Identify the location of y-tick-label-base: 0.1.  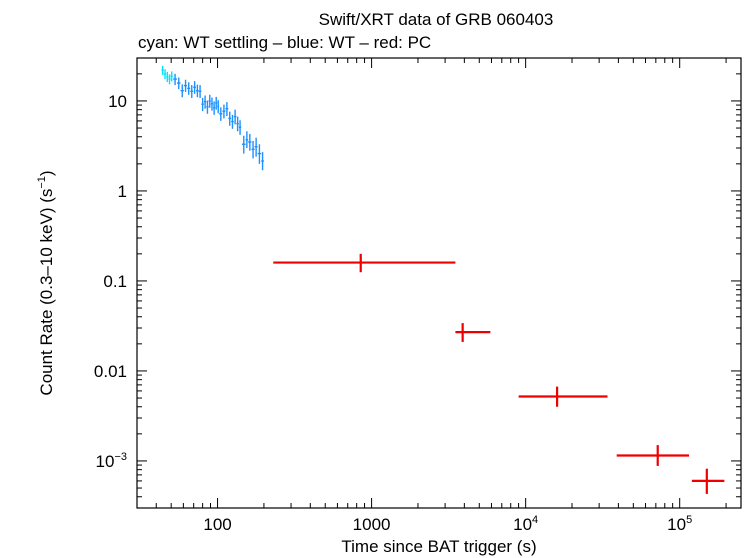
(115, 281).